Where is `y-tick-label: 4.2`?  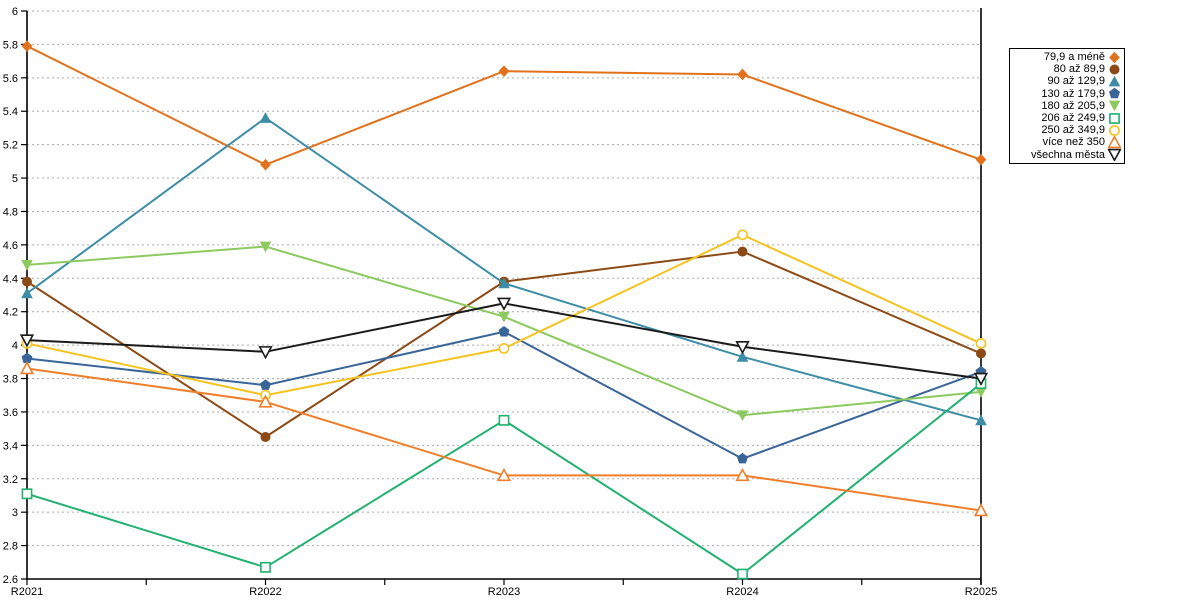 y-tick-label: 4.2 is located at coordinates (10, 313).